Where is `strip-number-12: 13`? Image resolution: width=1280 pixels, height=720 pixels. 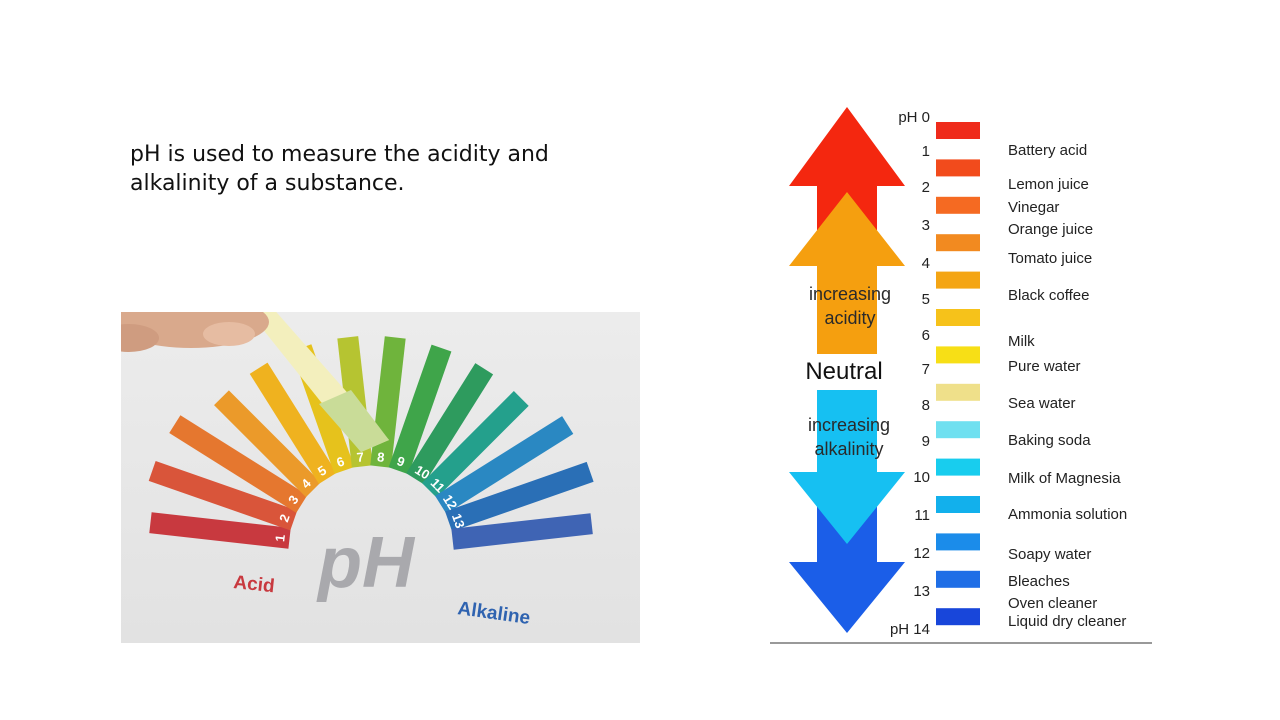 strip-number-12: 13 is located at coordinates (458, 521).